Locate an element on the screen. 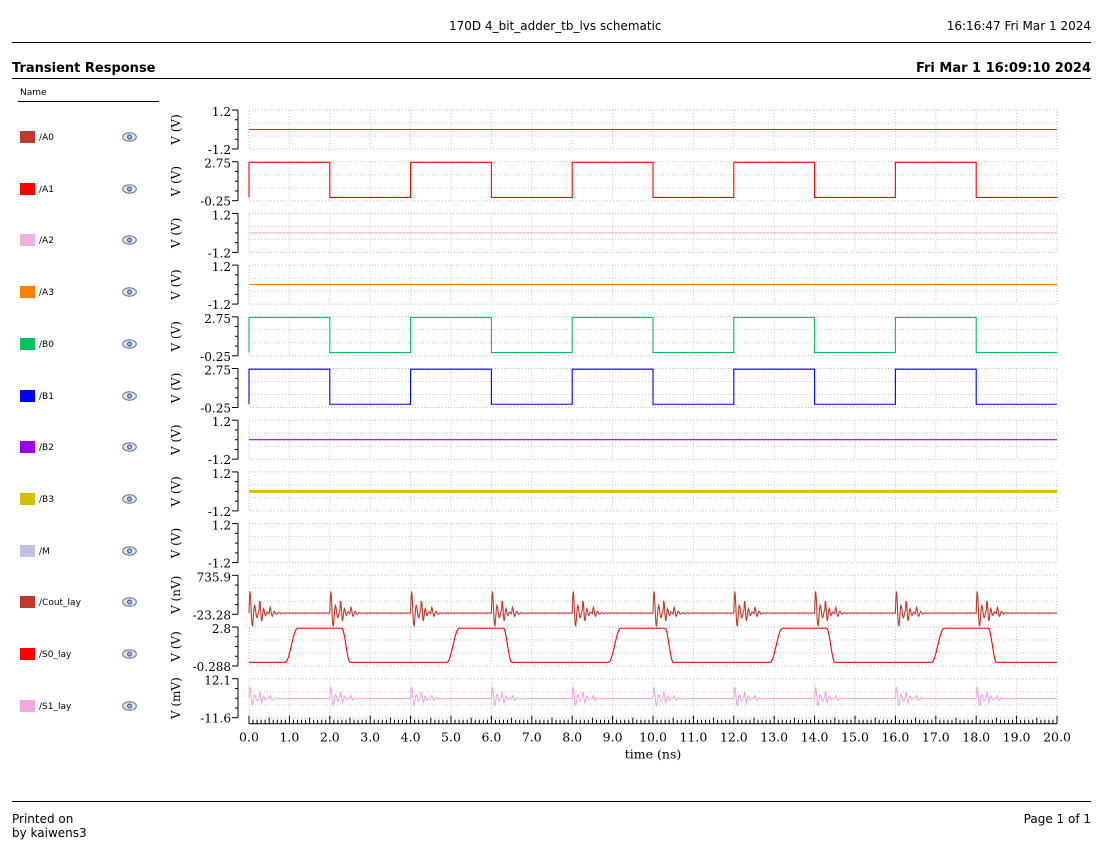 The height and width of the screenshot is (852, 1103). legend-label: /B1 is located at coordinates (46, 396).